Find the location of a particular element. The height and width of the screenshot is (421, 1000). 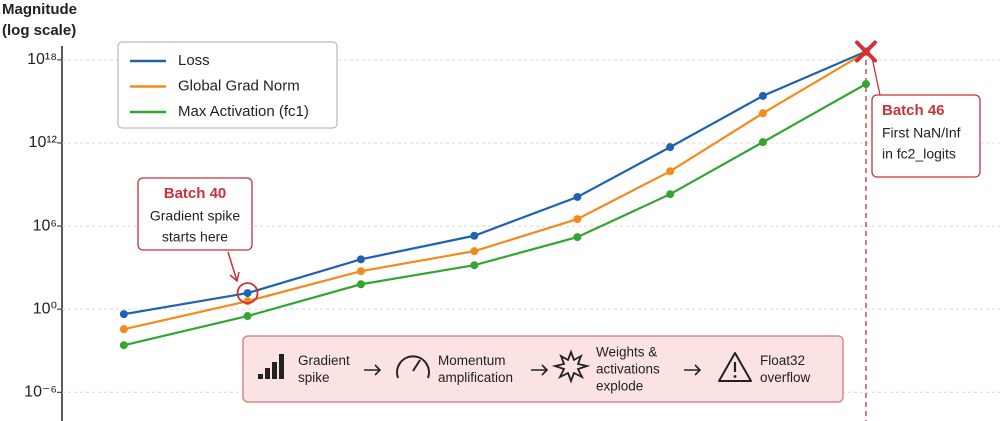

y-tick-label: 10⁻⁶ is located at coordinates (40, 392).